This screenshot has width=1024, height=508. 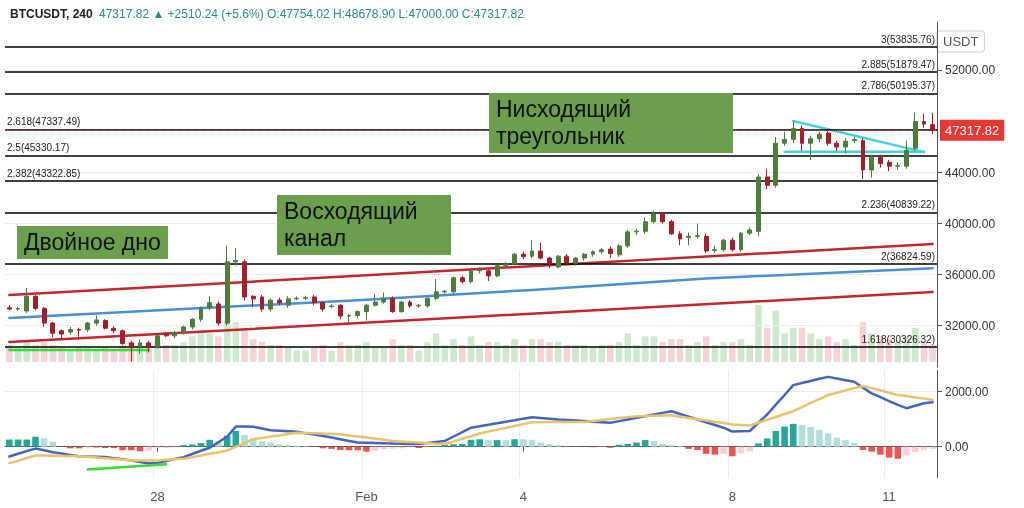 I want to click on x-tick-label: 11, so click(x=889, y=496).